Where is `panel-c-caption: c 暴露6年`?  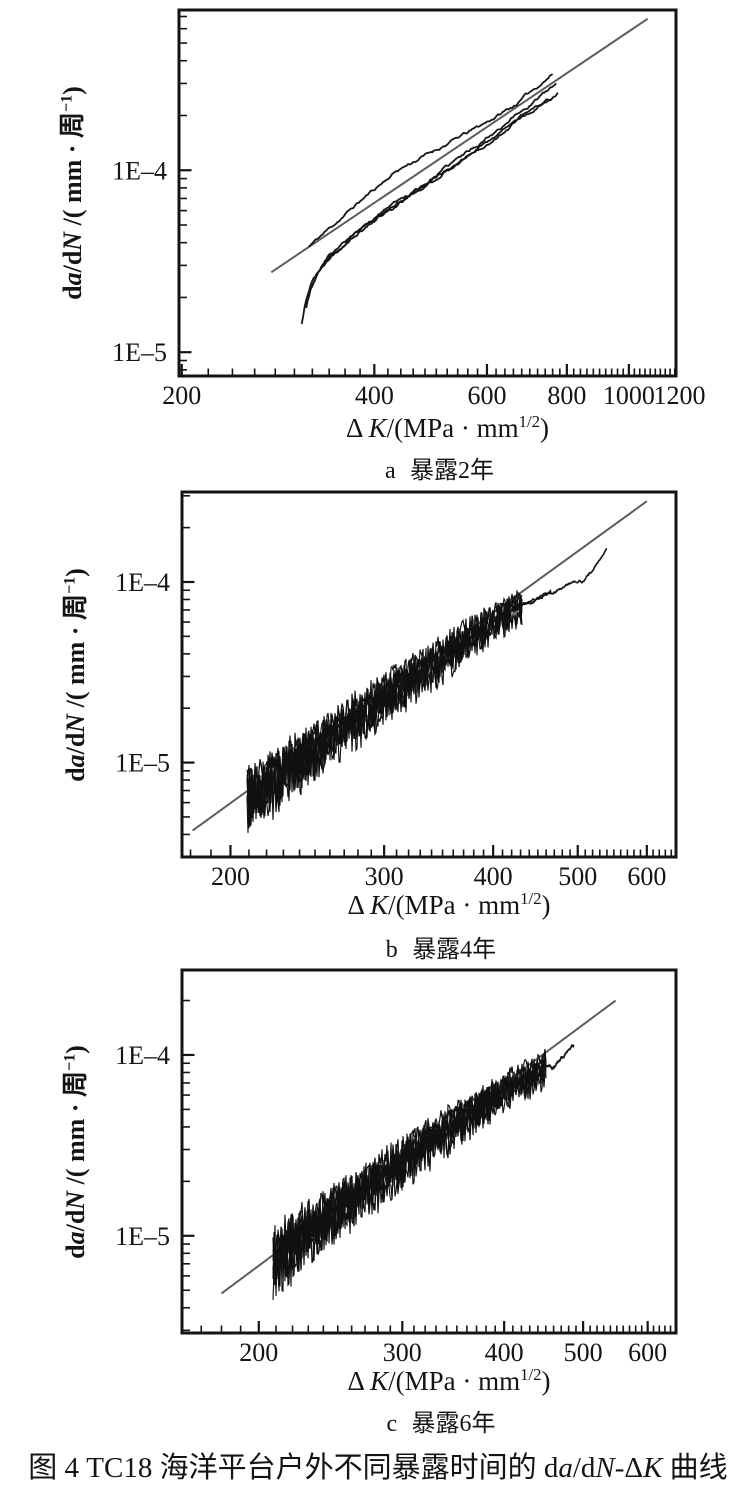
panel-c-caption: c 暴露6年 is located at coordinates (441, 1420).